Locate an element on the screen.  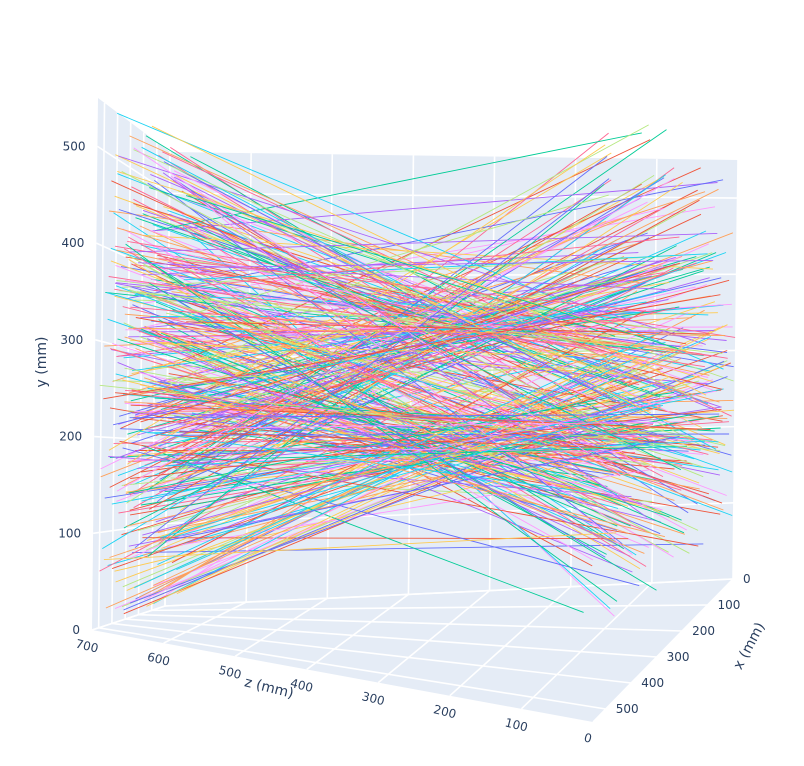
z-tick-label: 300 is located at coordinates (373, 698).